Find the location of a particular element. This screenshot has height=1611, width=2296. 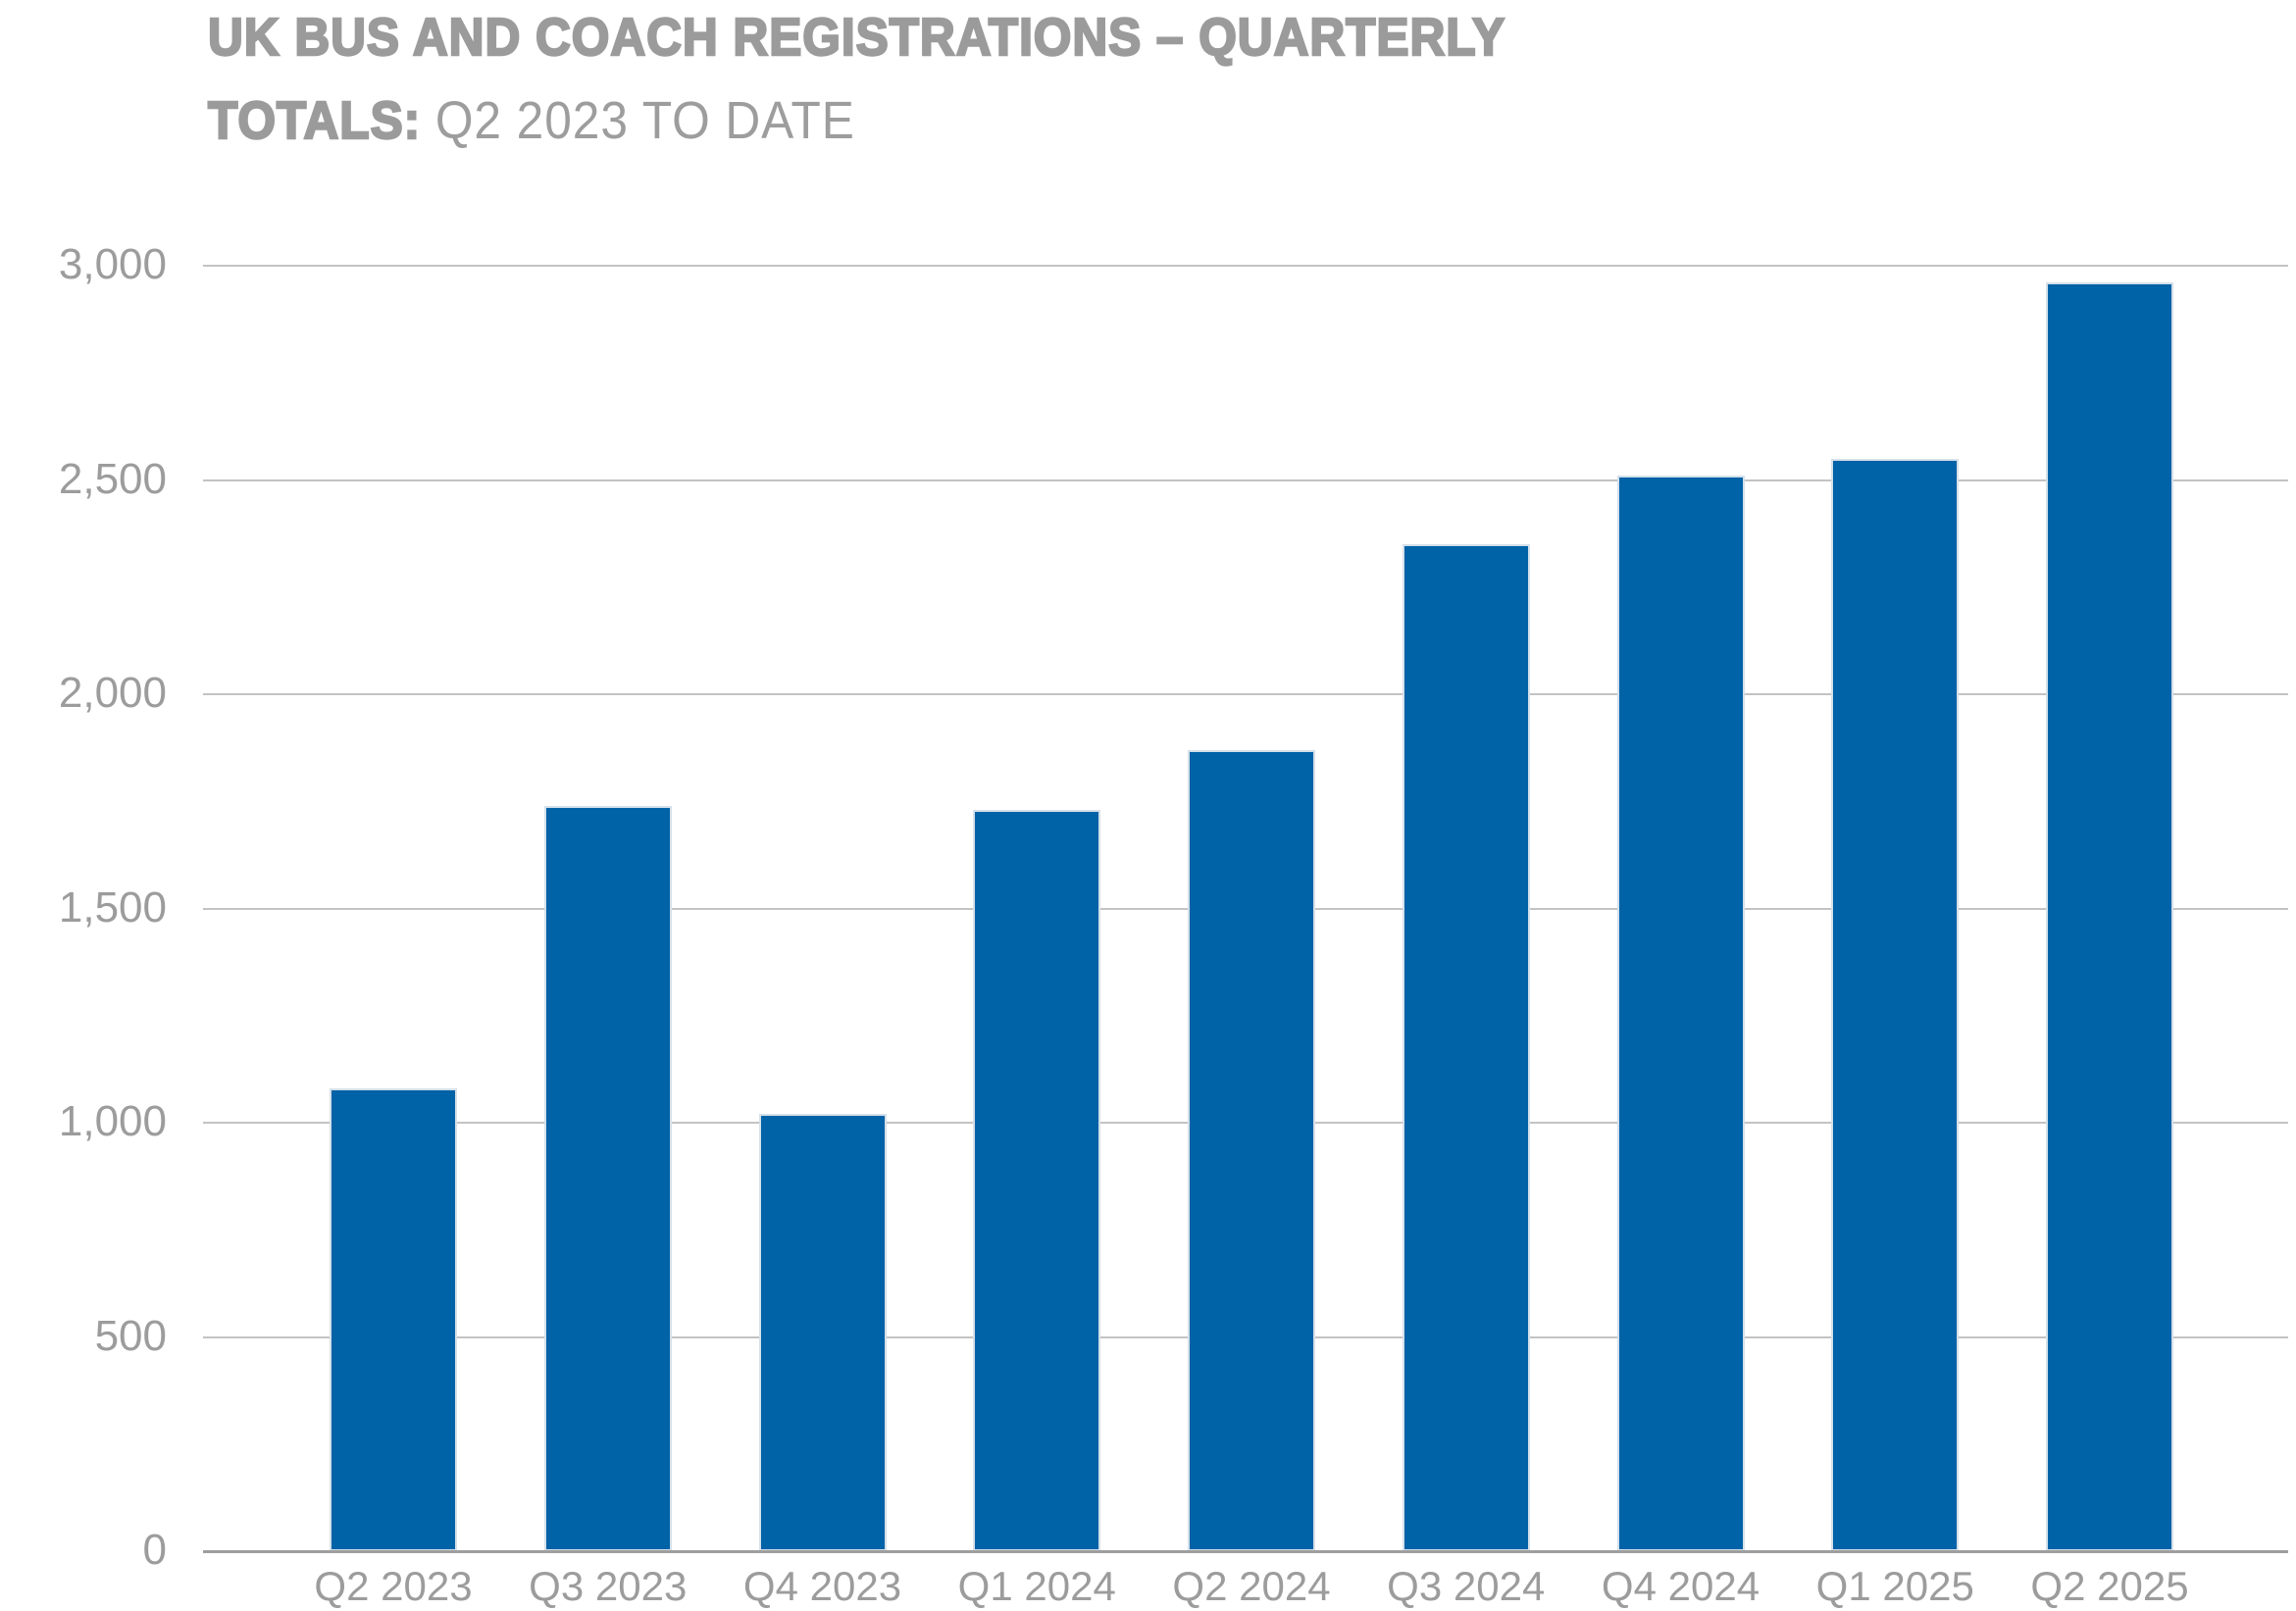

bar-q2-2025 is located at coordinates (2110, 916).